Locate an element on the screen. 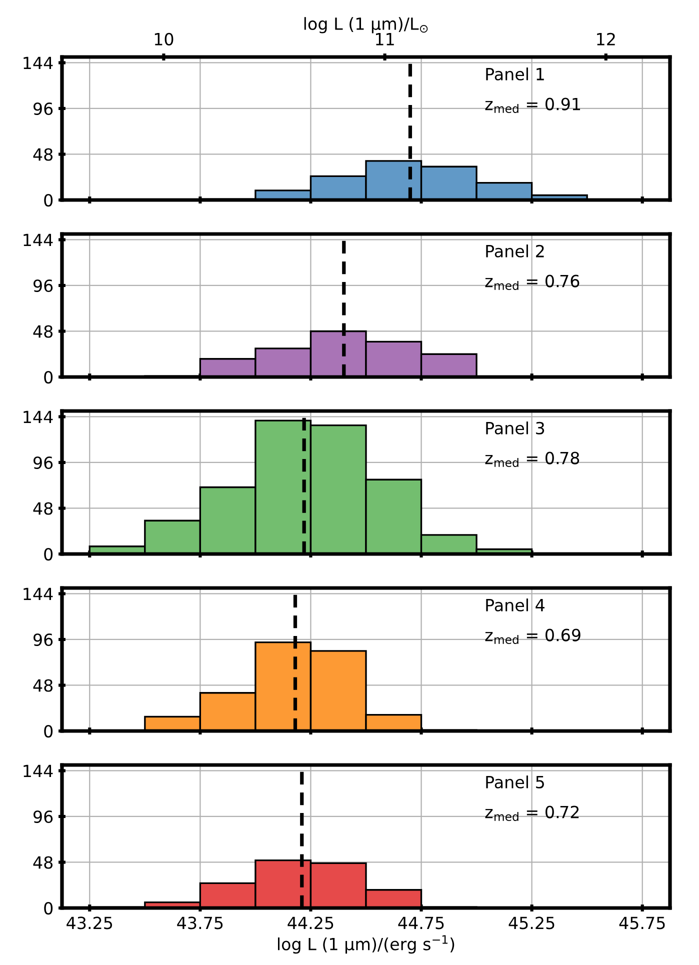 The width and height of the screenshot is (699, 965). x2-tick-label: 10 is located at coordinates (164, 39).